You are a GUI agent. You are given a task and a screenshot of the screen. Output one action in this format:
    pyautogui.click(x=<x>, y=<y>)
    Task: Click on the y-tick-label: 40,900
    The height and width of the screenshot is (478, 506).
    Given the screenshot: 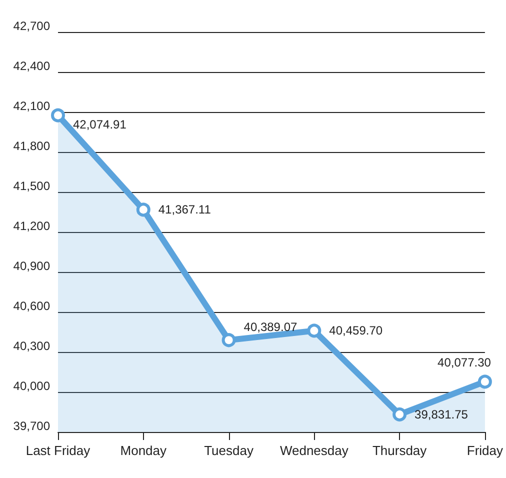 What is the action you would take?
    pyautogui.click(x=31, y=266)
    